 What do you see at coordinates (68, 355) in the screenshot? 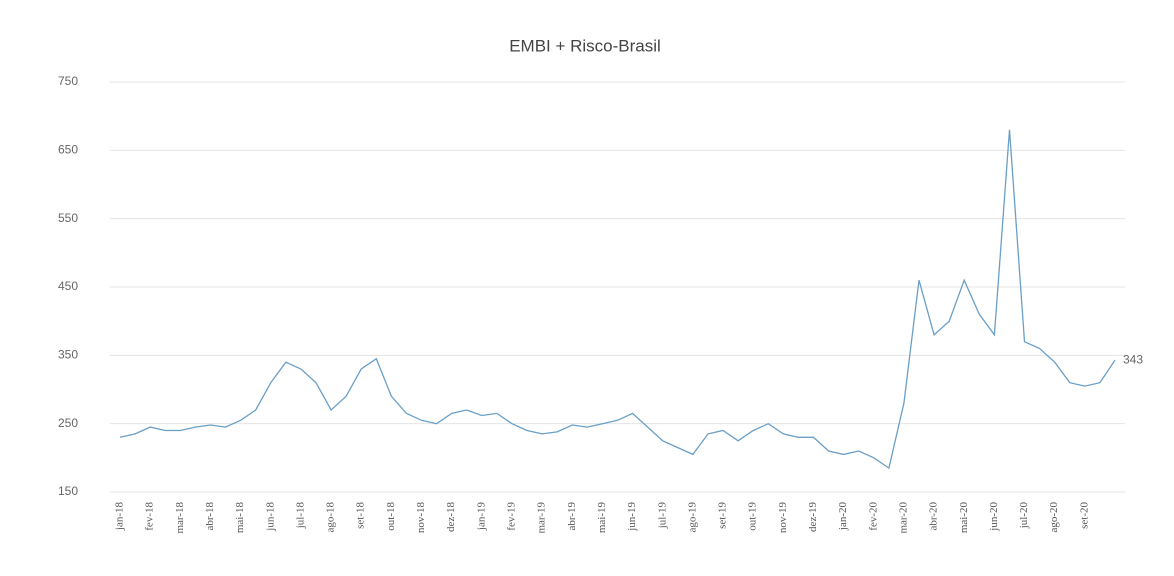
I see `y-tick-label: 350` at bounding box center [68, 355].